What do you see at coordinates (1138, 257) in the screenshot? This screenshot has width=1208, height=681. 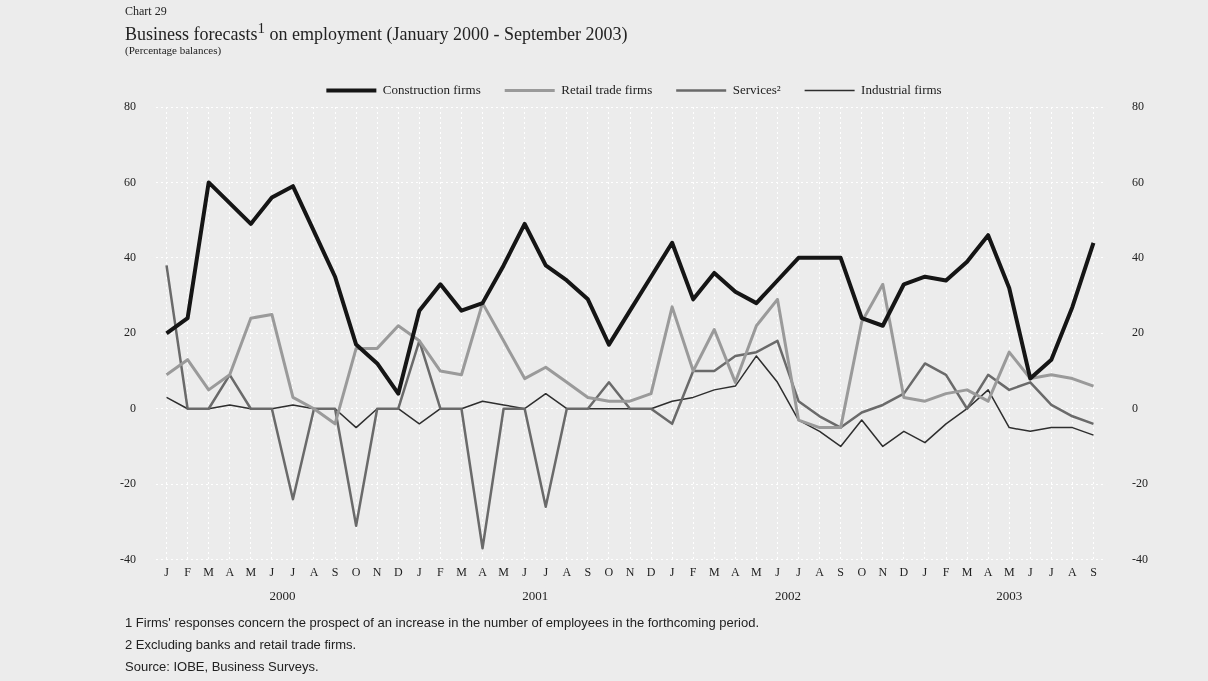 I see `y2-tick-label: 40` at bounding box center [1138, 257].